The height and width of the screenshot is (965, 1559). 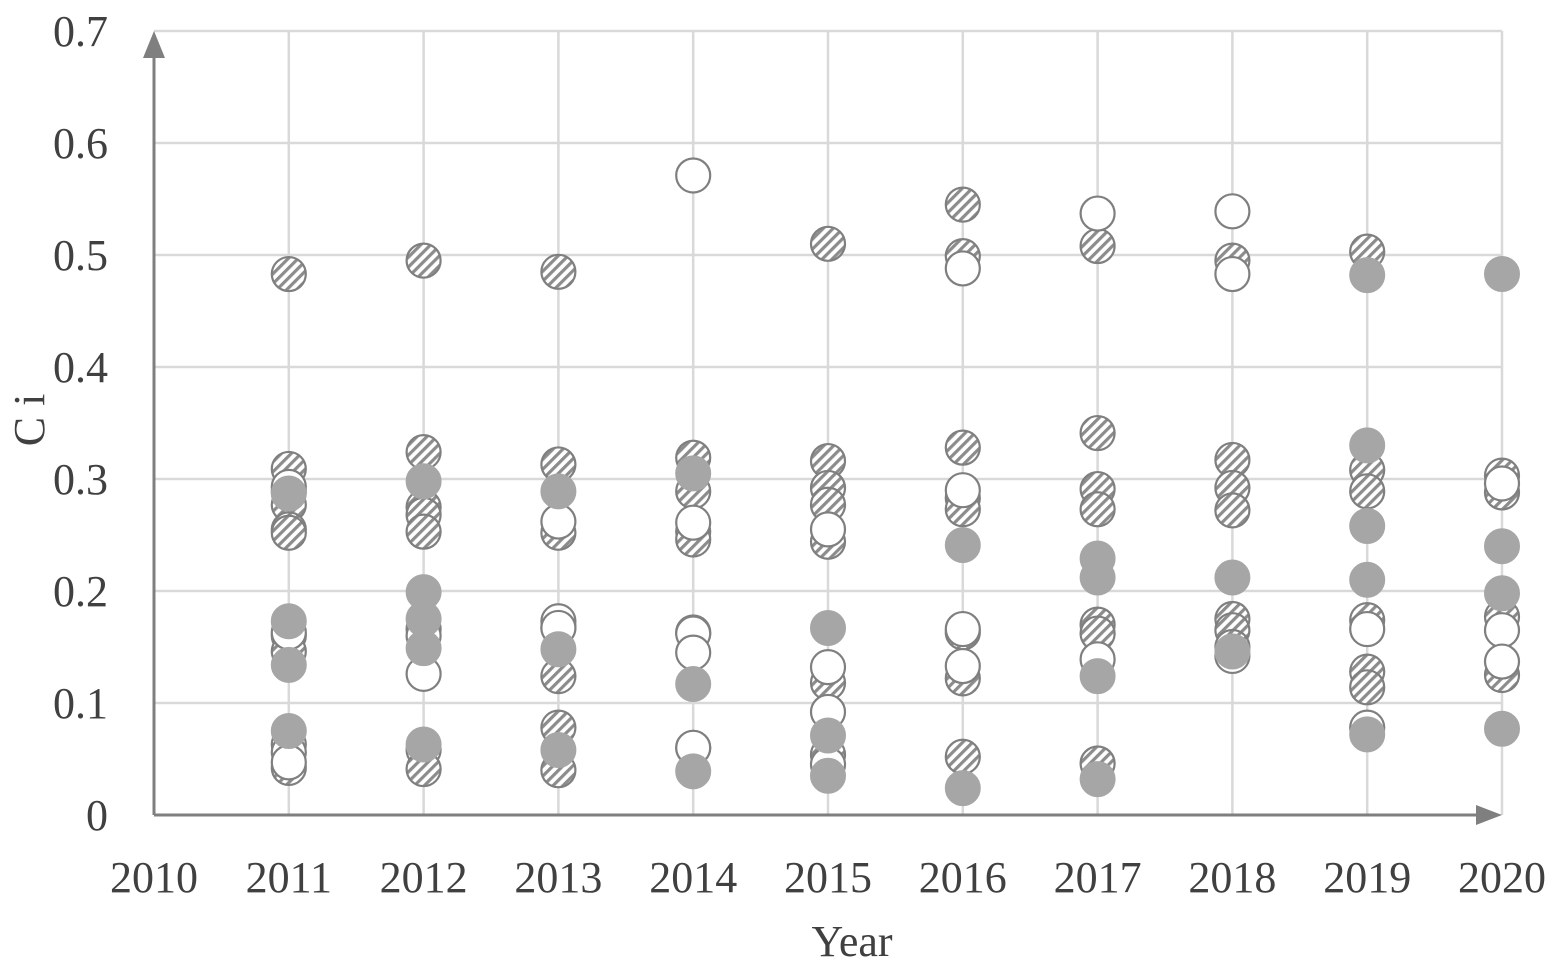 What do you see at coordinates (154, 44) in the screenshot?
I see `y-axis-arrow-icon` at bounding box center [154, 44].